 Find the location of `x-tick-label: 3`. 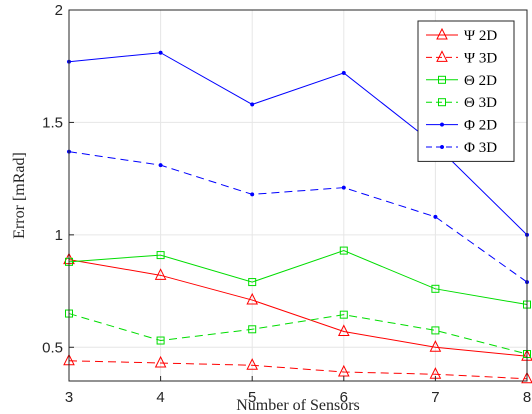

x-tick-label: 3 is located at coordinates (69, 397).